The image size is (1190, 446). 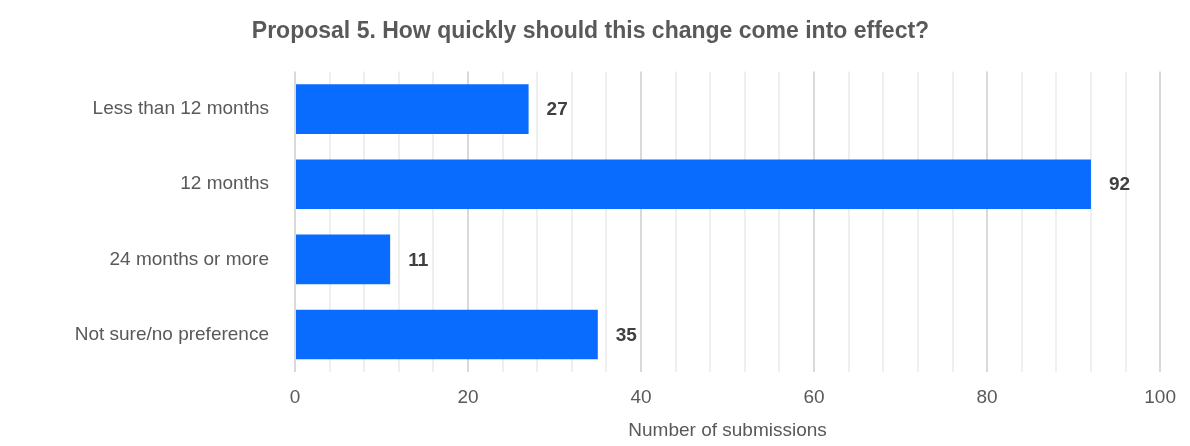 What do you see at coordinates (418, 259) in the screenshot?
I see `data-label: 11` at bounding box center [418, 259].